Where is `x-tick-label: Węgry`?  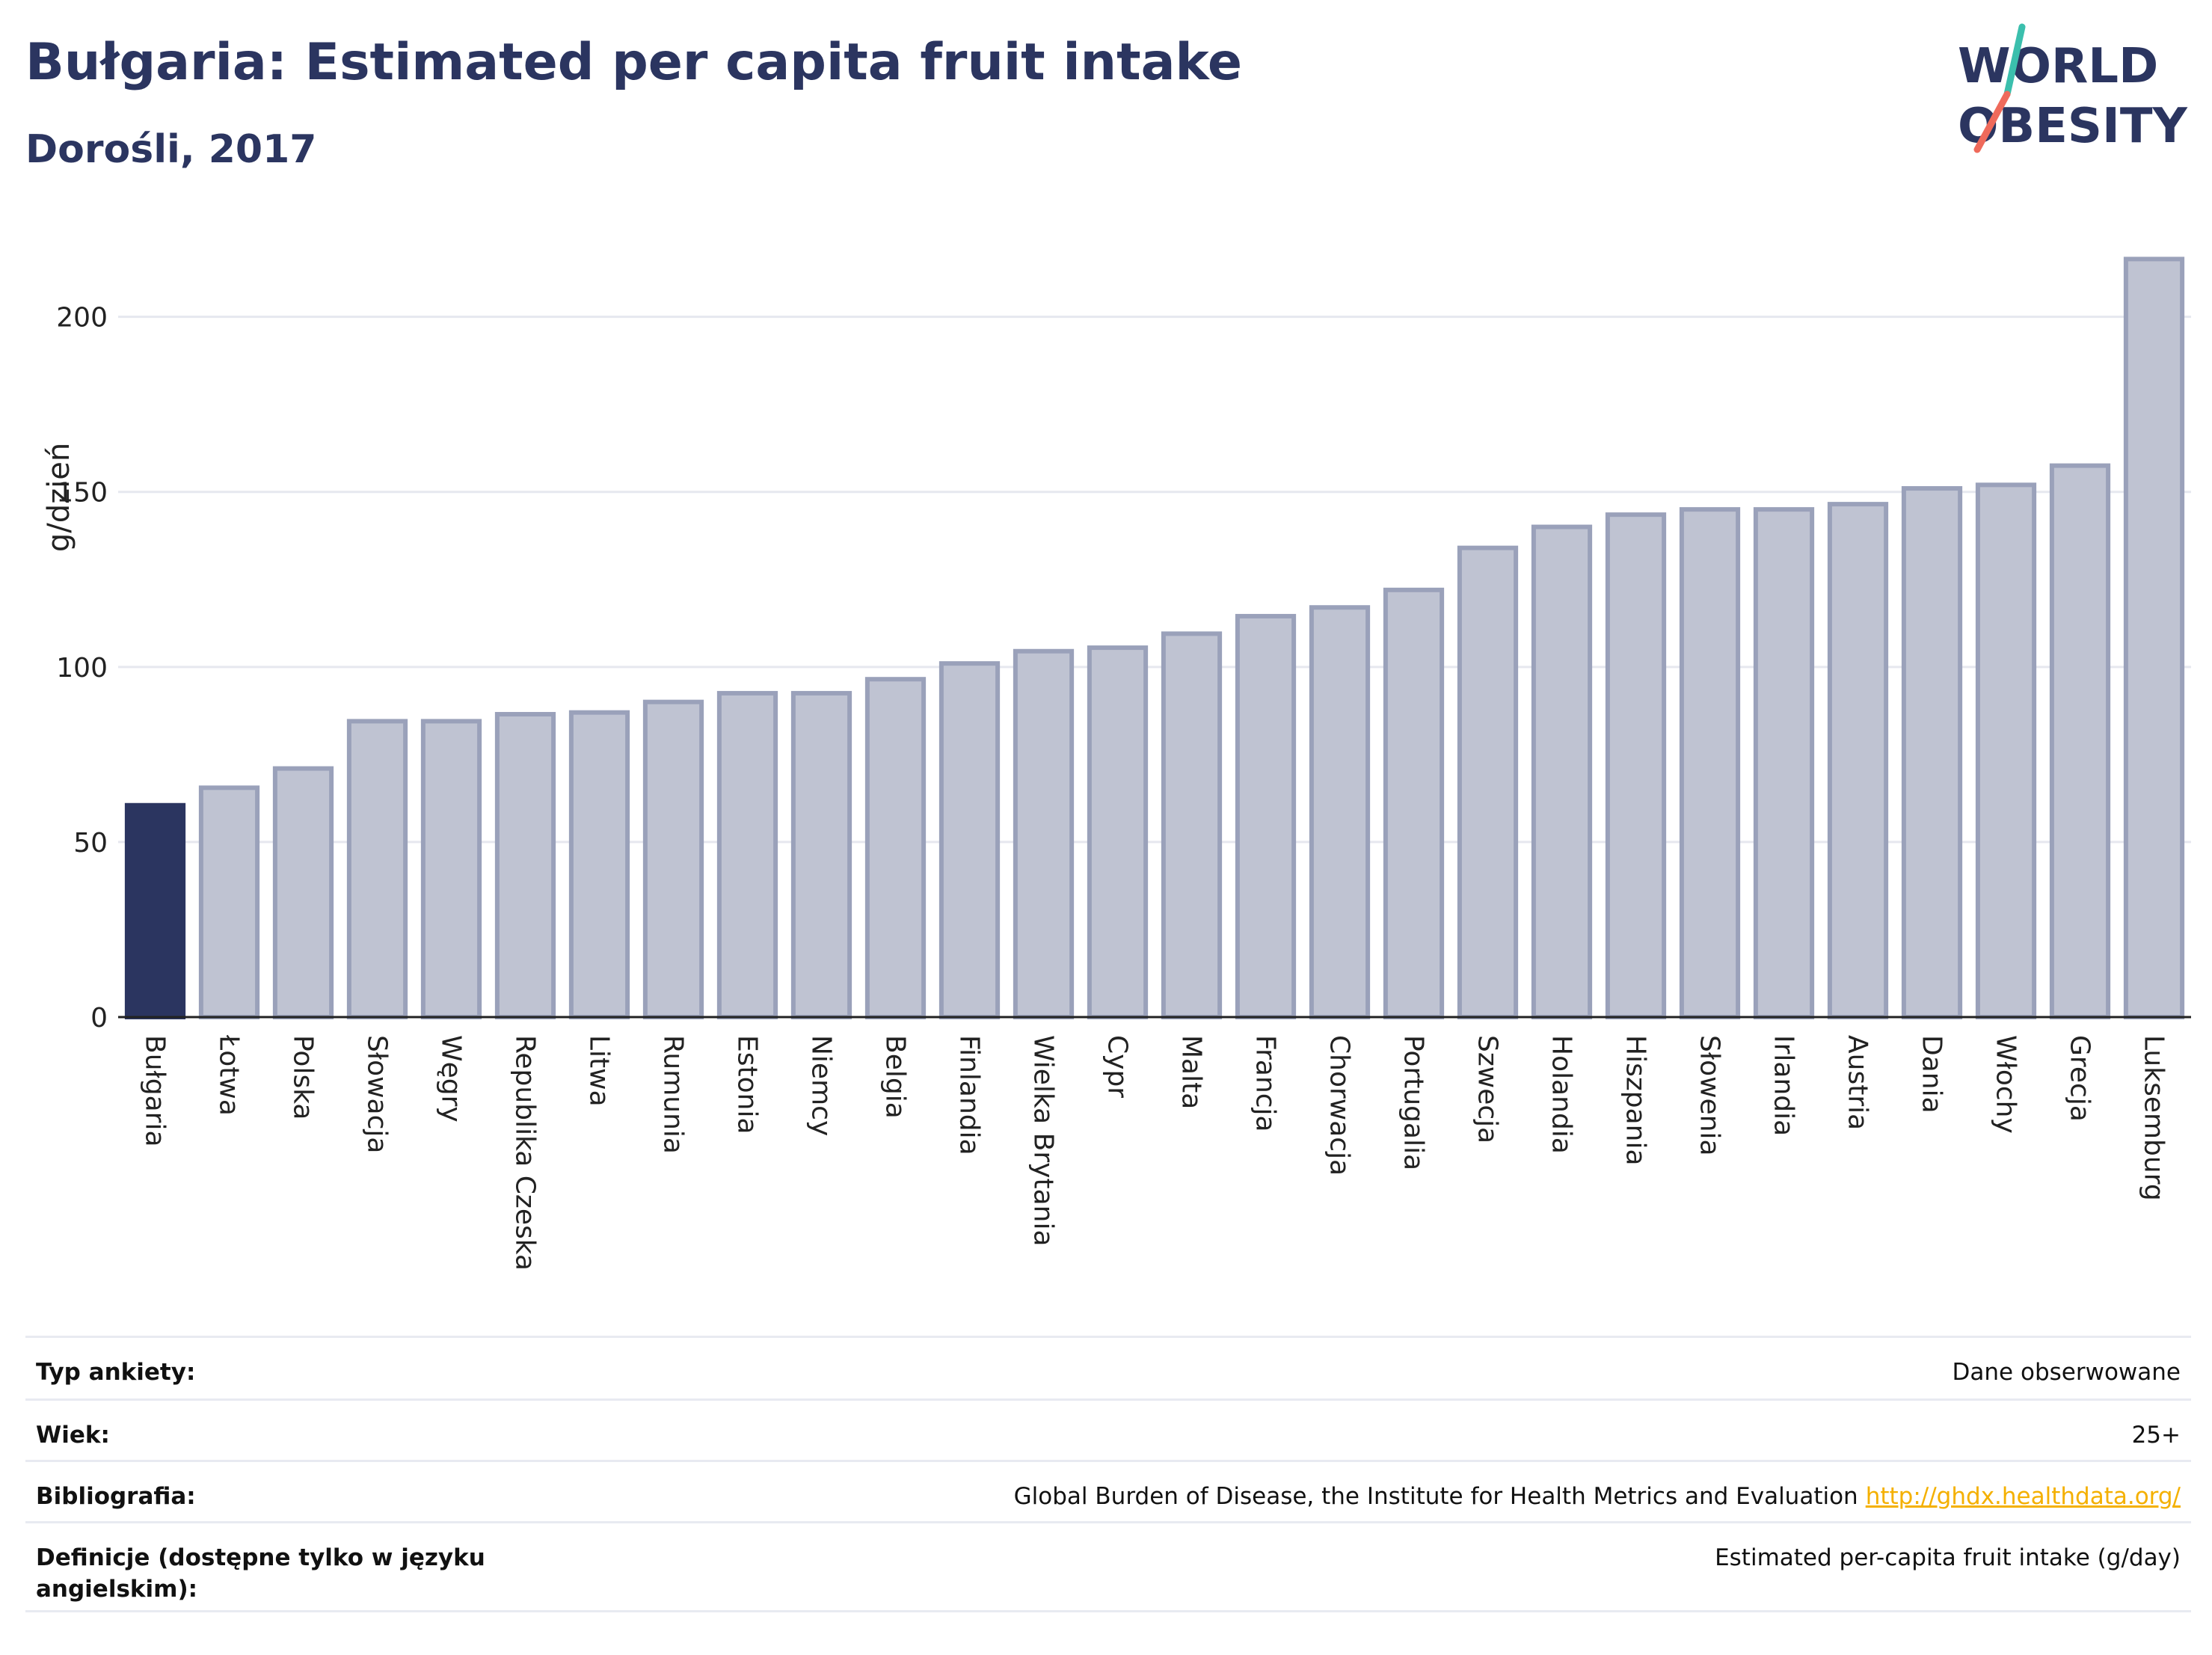 x-tick-label: Węgry is located at coordinates (452, 1079).